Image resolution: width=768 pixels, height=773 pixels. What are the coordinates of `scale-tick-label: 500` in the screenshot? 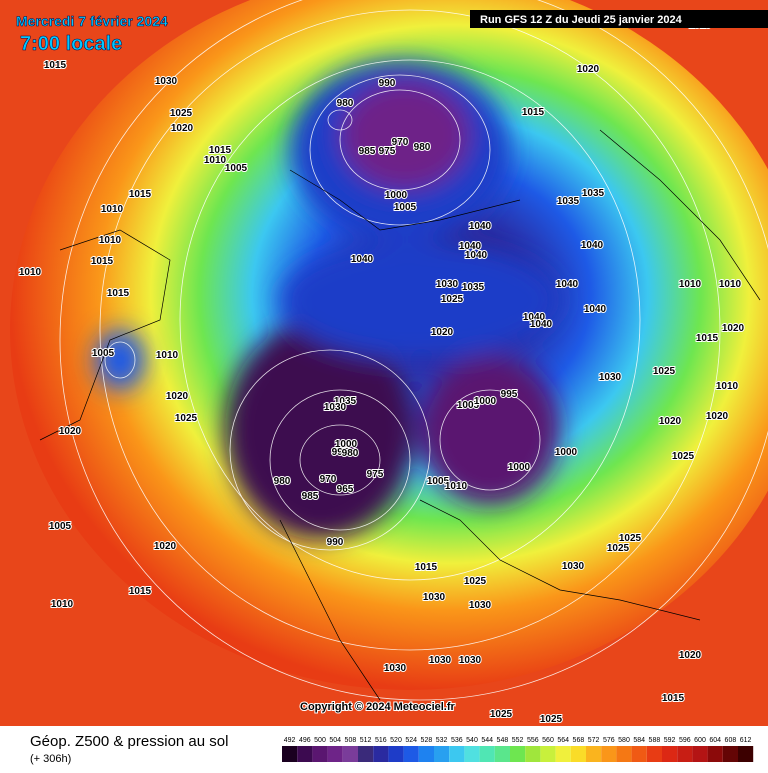 It's located at (320, 740).